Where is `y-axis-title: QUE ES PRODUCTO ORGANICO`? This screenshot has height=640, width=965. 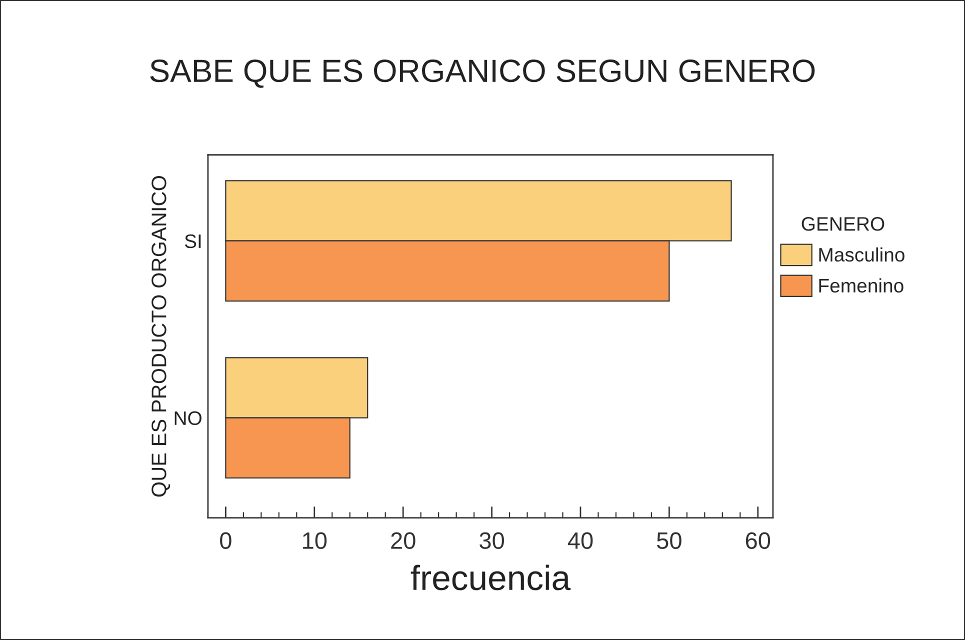 y-axis-title: QUE ES PRODUCTO ORGANICO is located at coordinates (161, 336).